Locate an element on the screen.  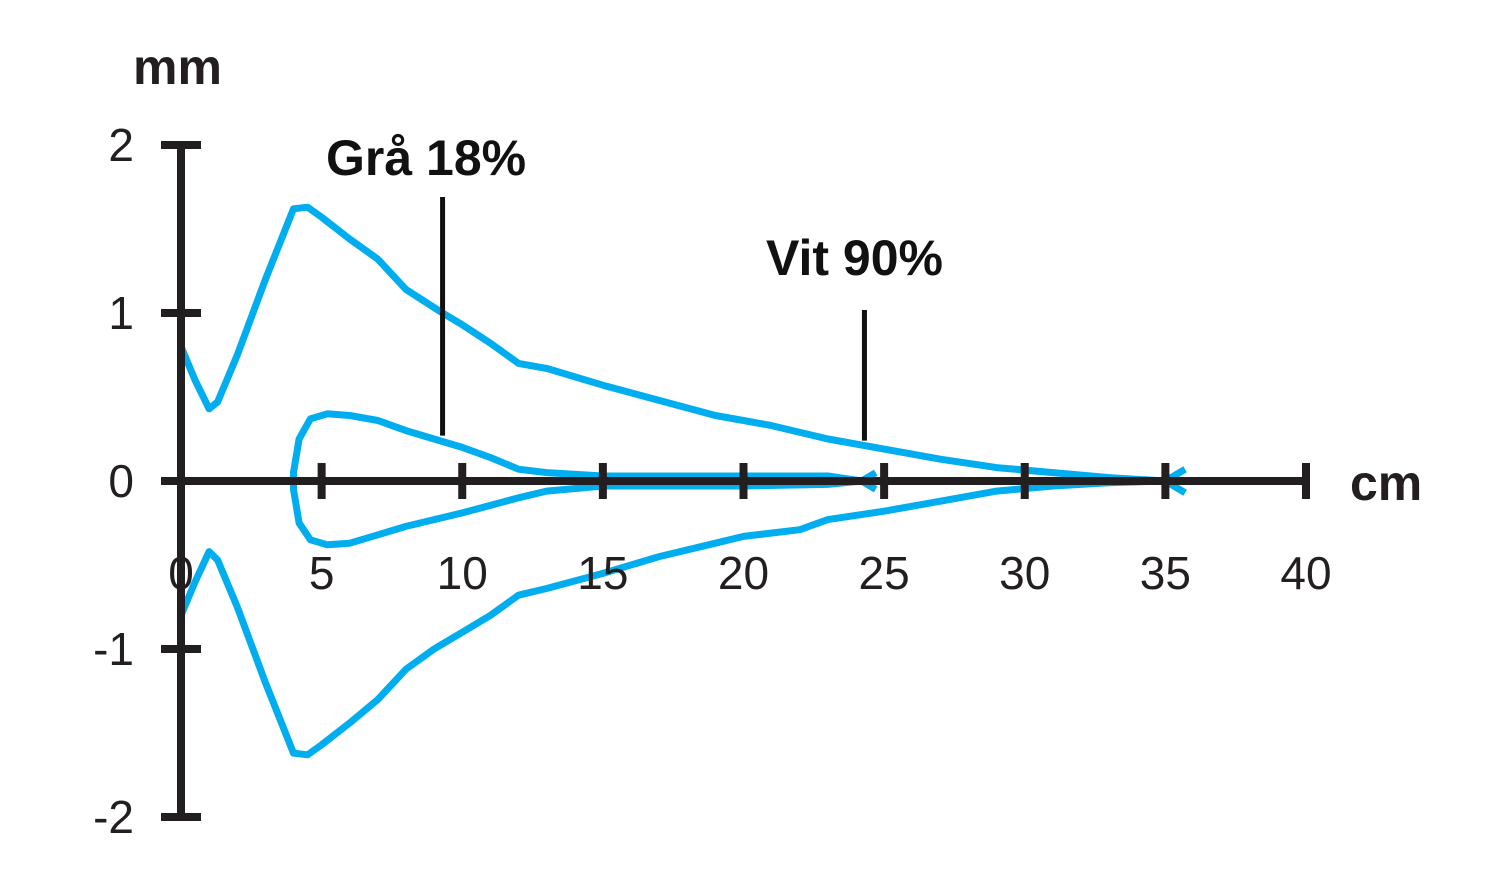
y-tick-label: 1 is located at coordinates (121, 313).